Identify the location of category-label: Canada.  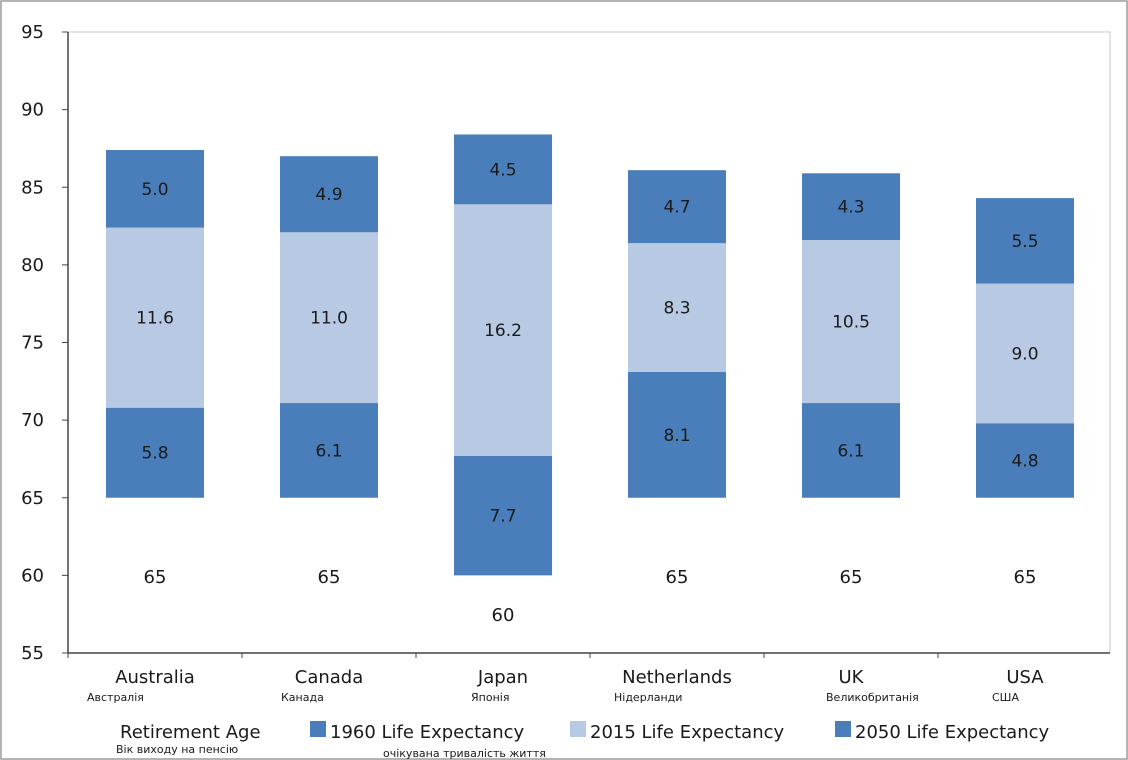
(329, 677).